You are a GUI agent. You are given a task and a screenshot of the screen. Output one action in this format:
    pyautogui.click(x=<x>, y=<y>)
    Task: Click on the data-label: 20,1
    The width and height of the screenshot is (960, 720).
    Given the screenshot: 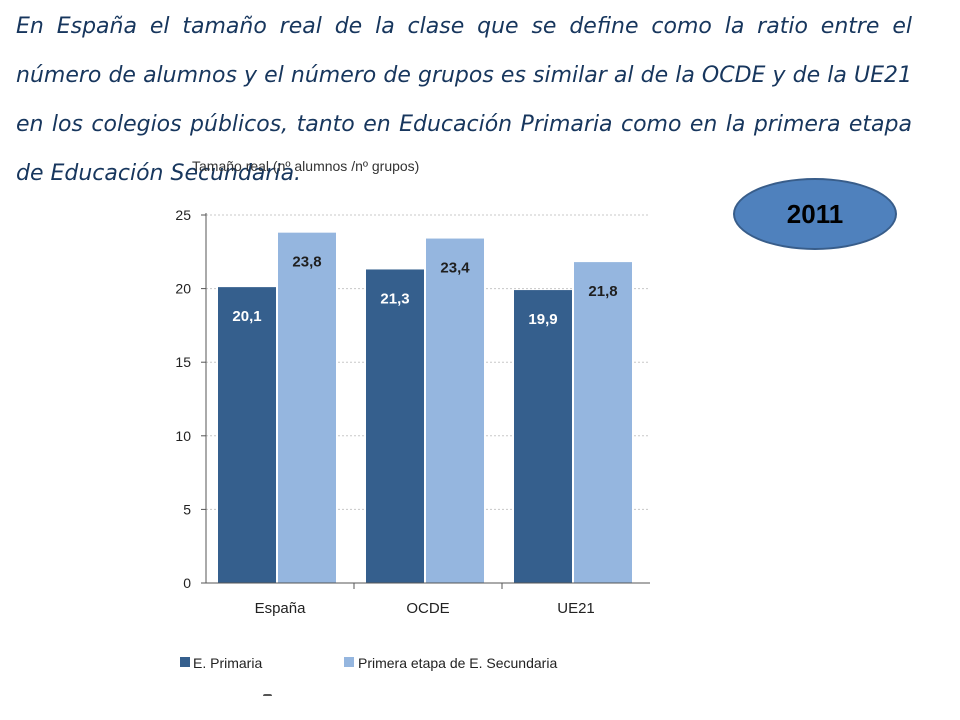 What is the action you would take?
    pyautogui.click(x=246, y=316)
    